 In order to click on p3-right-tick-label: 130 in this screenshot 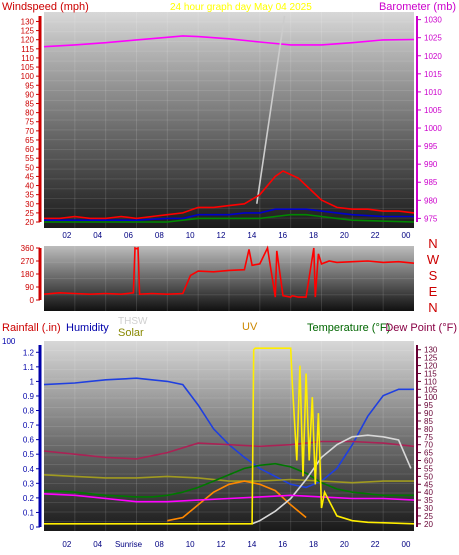, I will do `click(431, 350)`.